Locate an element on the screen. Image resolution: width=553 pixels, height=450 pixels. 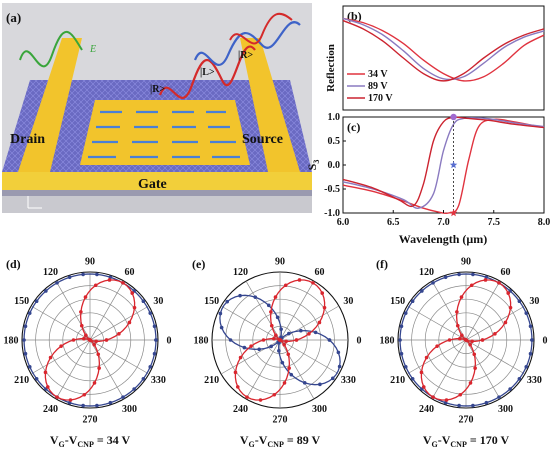
metasurface-bars is located at coordinates (164, 134).